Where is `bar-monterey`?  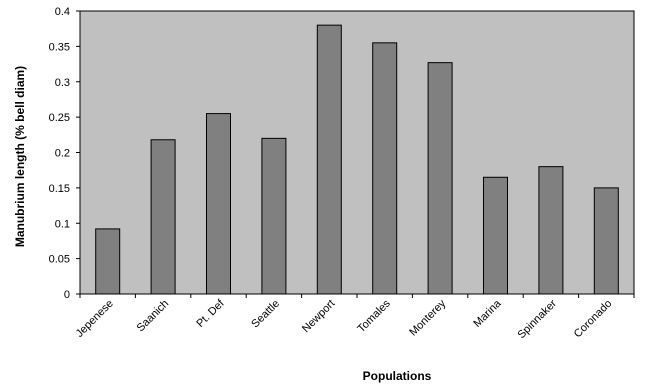
bar-monterey is located at coordinates (440, 178).